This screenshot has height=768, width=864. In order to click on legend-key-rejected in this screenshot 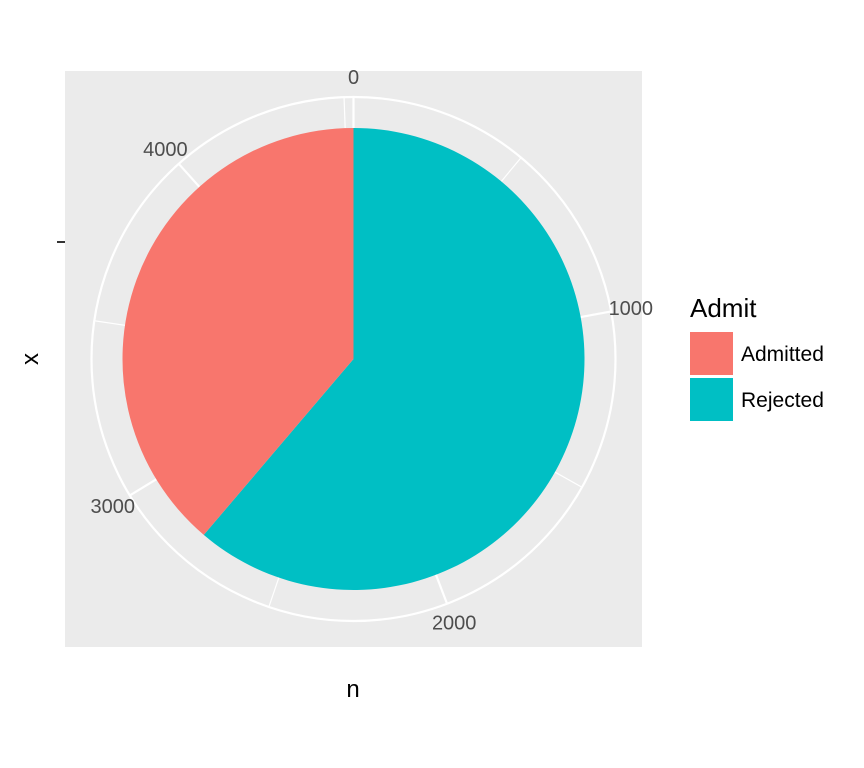, I will do `click(711, 399)`.